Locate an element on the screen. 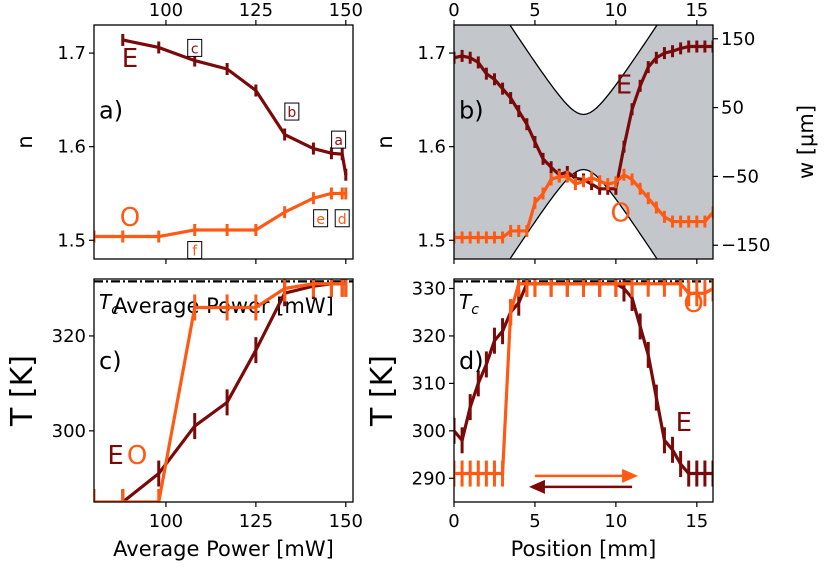 The height and width of the screenshot is (570, 830). x-axis-label: Position [mm] is located at coordinates (584, 549).